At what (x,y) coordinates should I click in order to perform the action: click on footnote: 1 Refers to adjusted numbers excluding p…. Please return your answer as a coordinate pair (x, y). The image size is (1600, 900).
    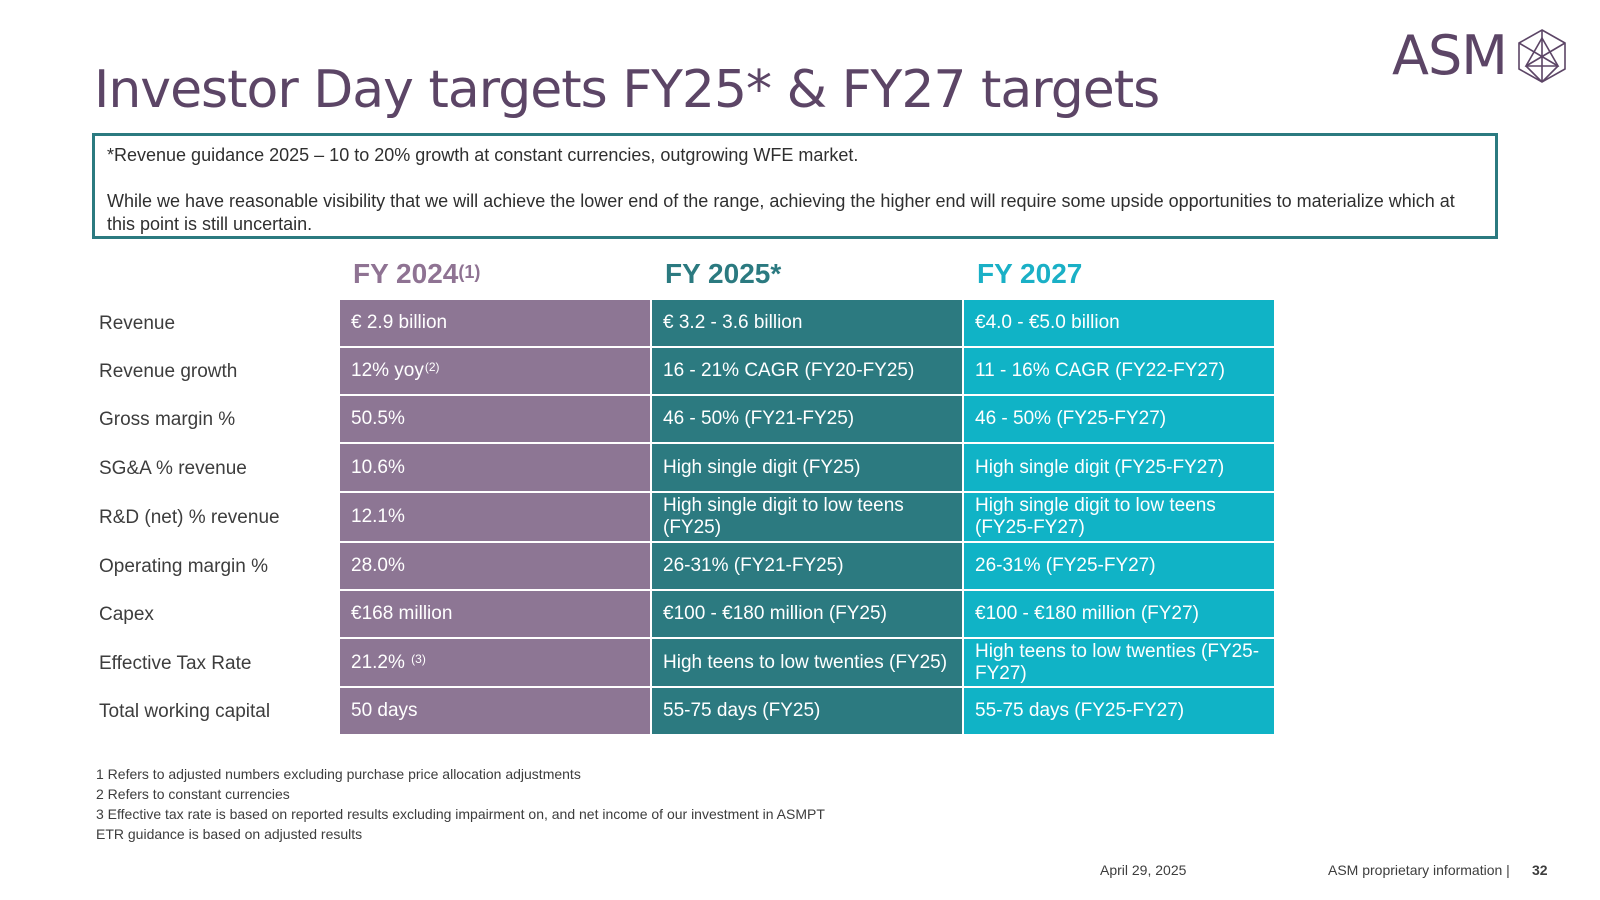
    Looking at the image, I should click on (338, 774).